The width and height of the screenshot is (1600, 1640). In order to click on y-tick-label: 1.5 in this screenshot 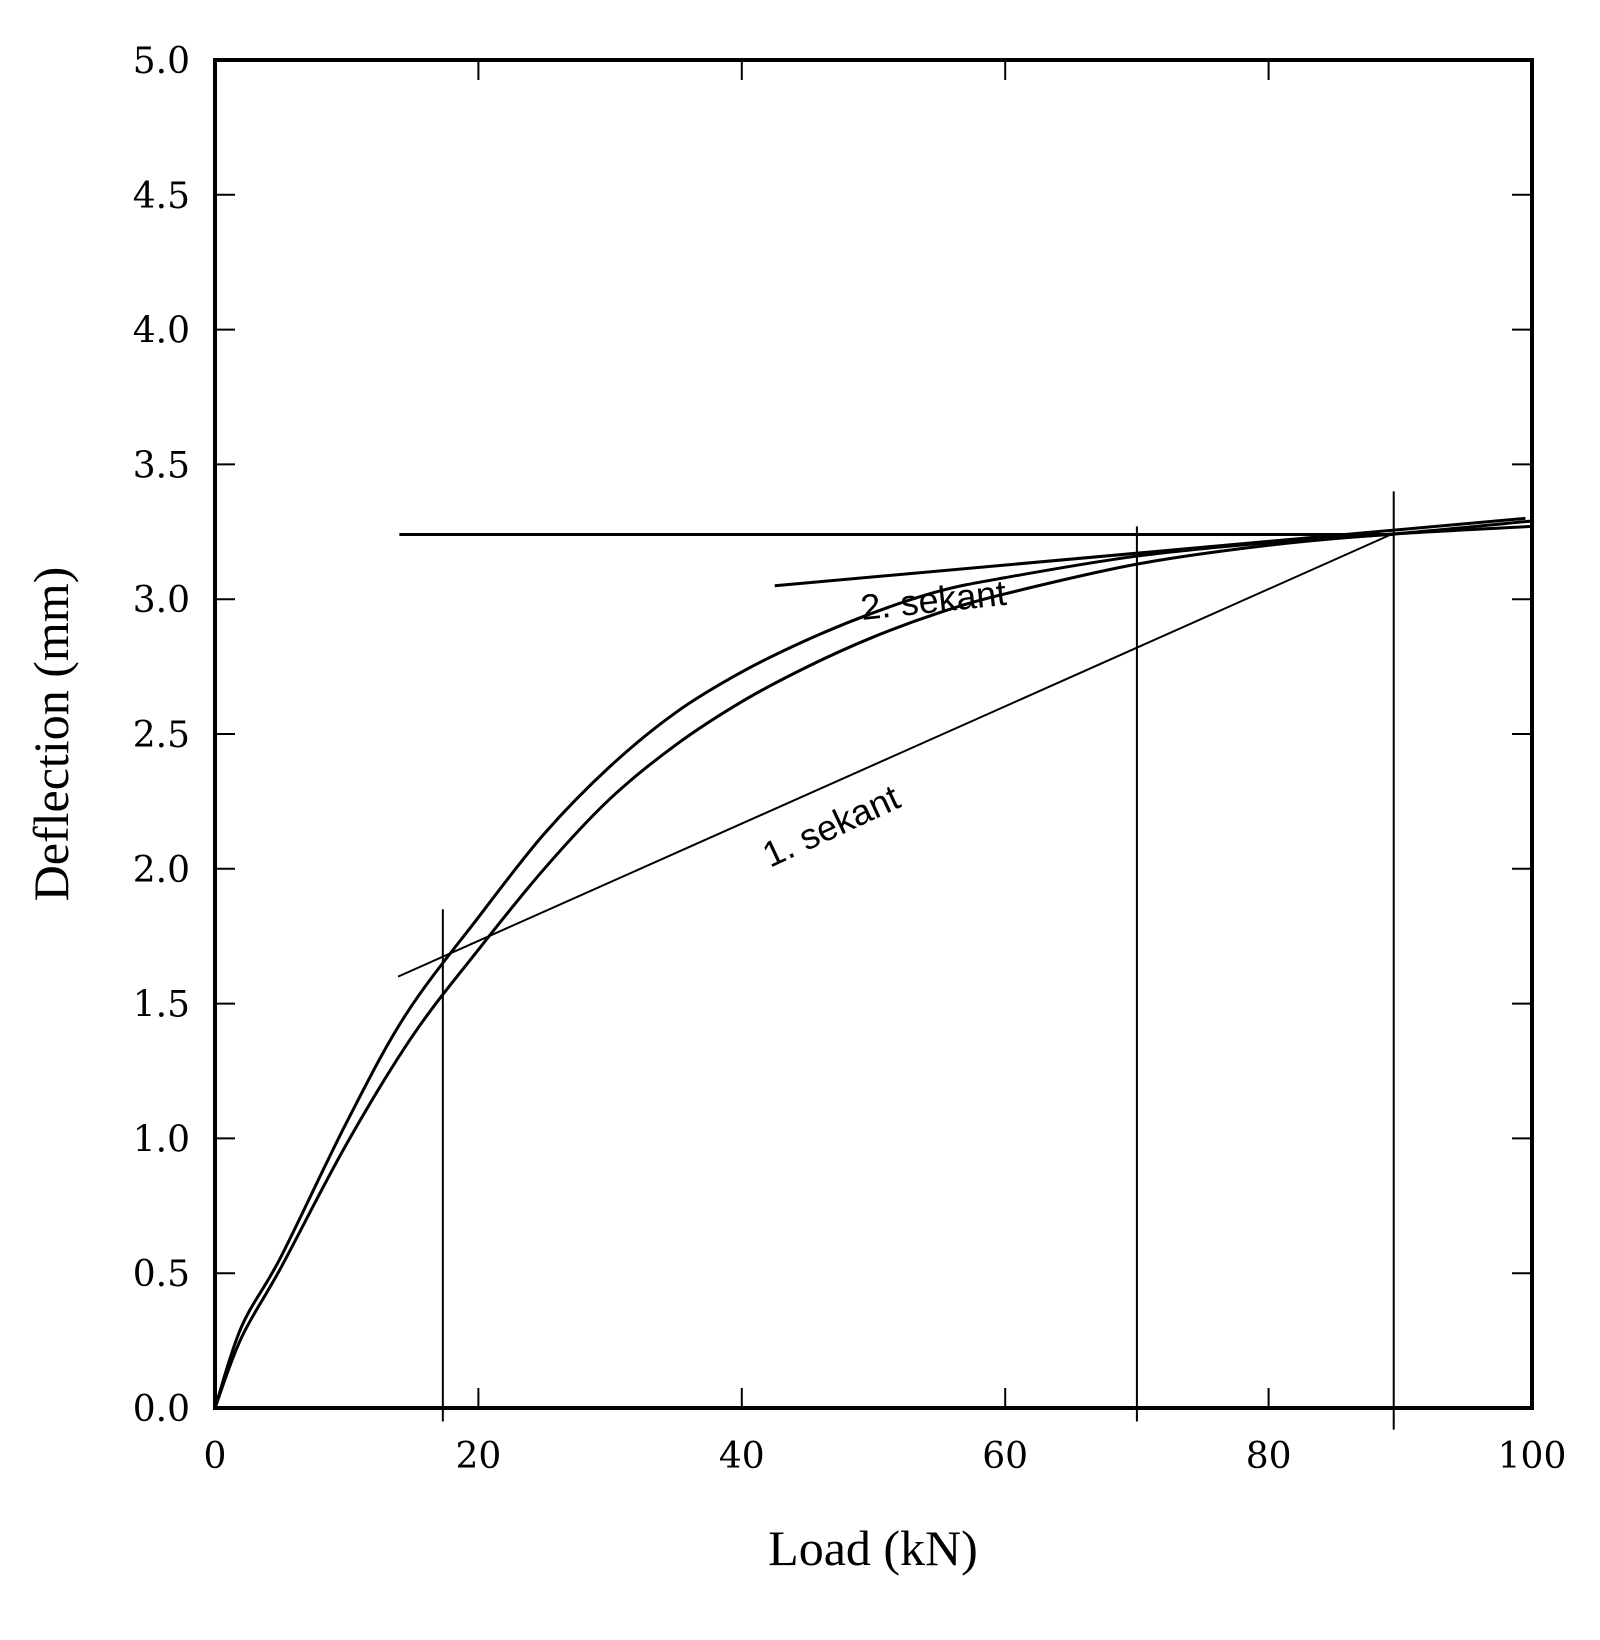, I will do `click(161, 1005)`.